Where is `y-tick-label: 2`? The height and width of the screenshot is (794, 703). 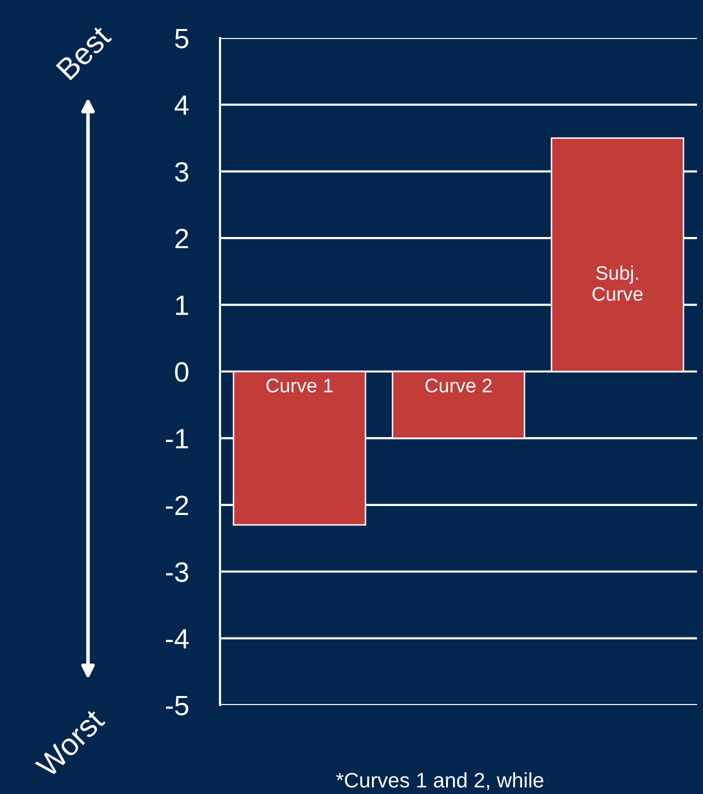
y-tick-label: 2 is located at coordinates (181, 238).